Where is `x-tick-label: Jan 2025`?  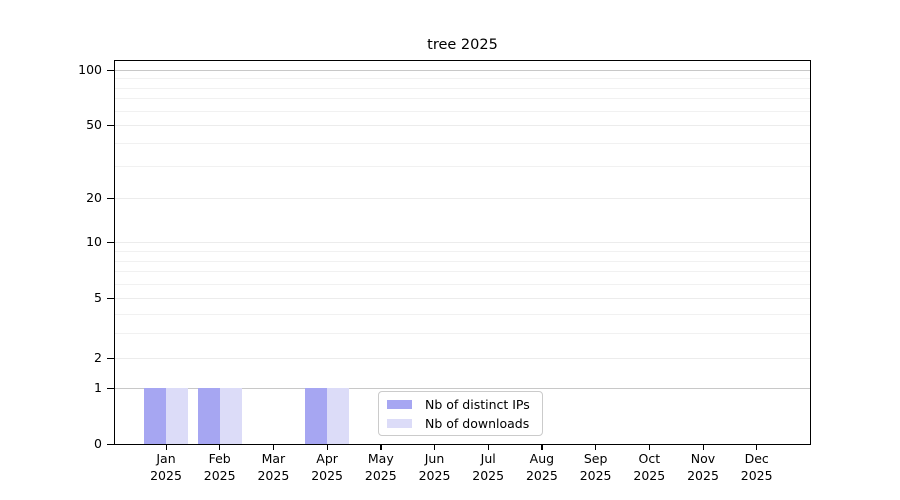
x-tick-label: Jan 2025 is located at coordinates (166, 467).